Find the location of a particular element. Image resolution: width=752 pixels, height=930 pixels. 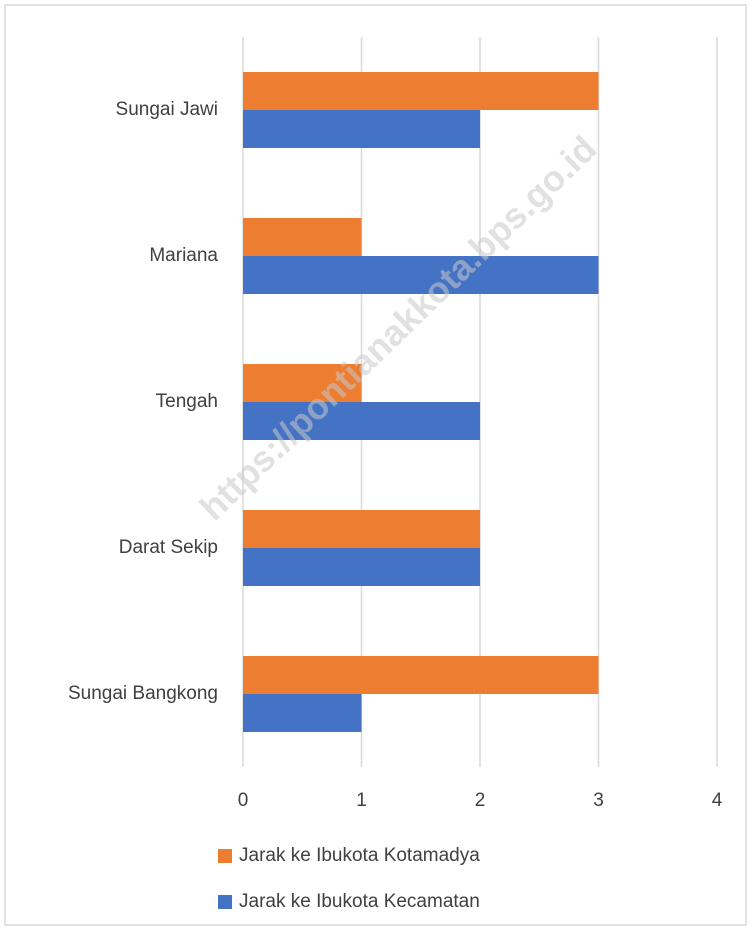

y-tick-label: Sungai Bangkong is located at coordinates (143, 693).